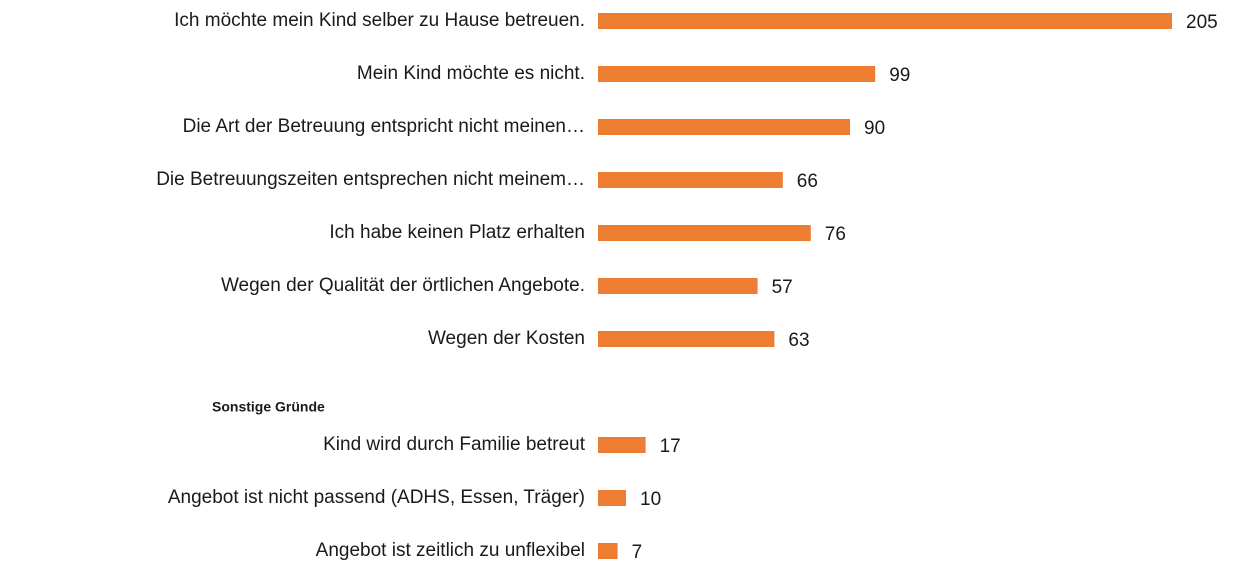  What do you see at coordinates (807, 181) in the screenshot?
I see `value-label: 66` at bounding box center [807, 181].